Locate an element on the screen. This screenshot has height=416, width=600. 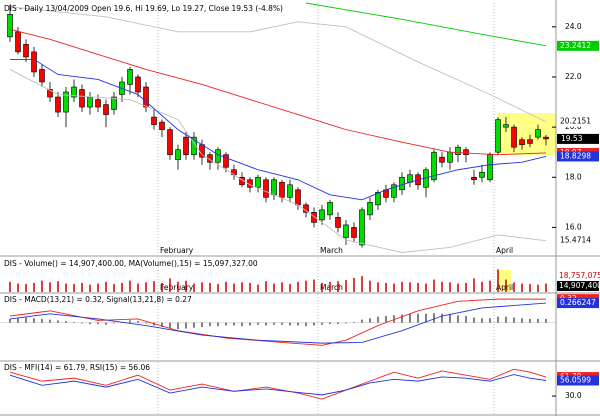
y-tick-label: 16.0 is located at coordinates (573, 226).